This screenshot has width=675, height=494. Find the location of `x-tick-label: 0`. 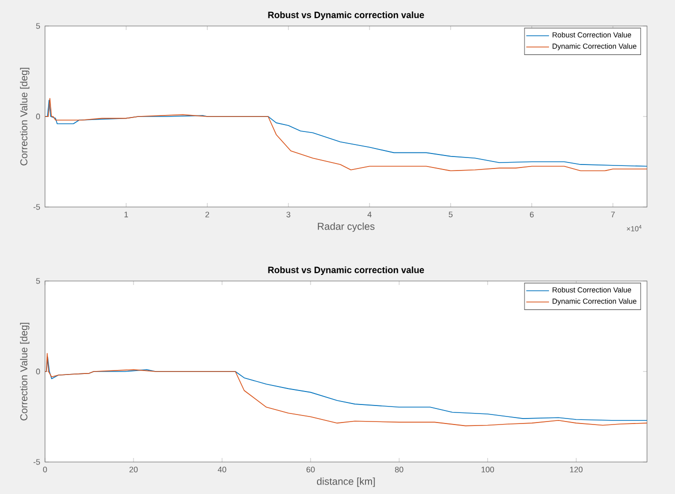

x-tick-label: 0 is located at coordinates (45, 469).